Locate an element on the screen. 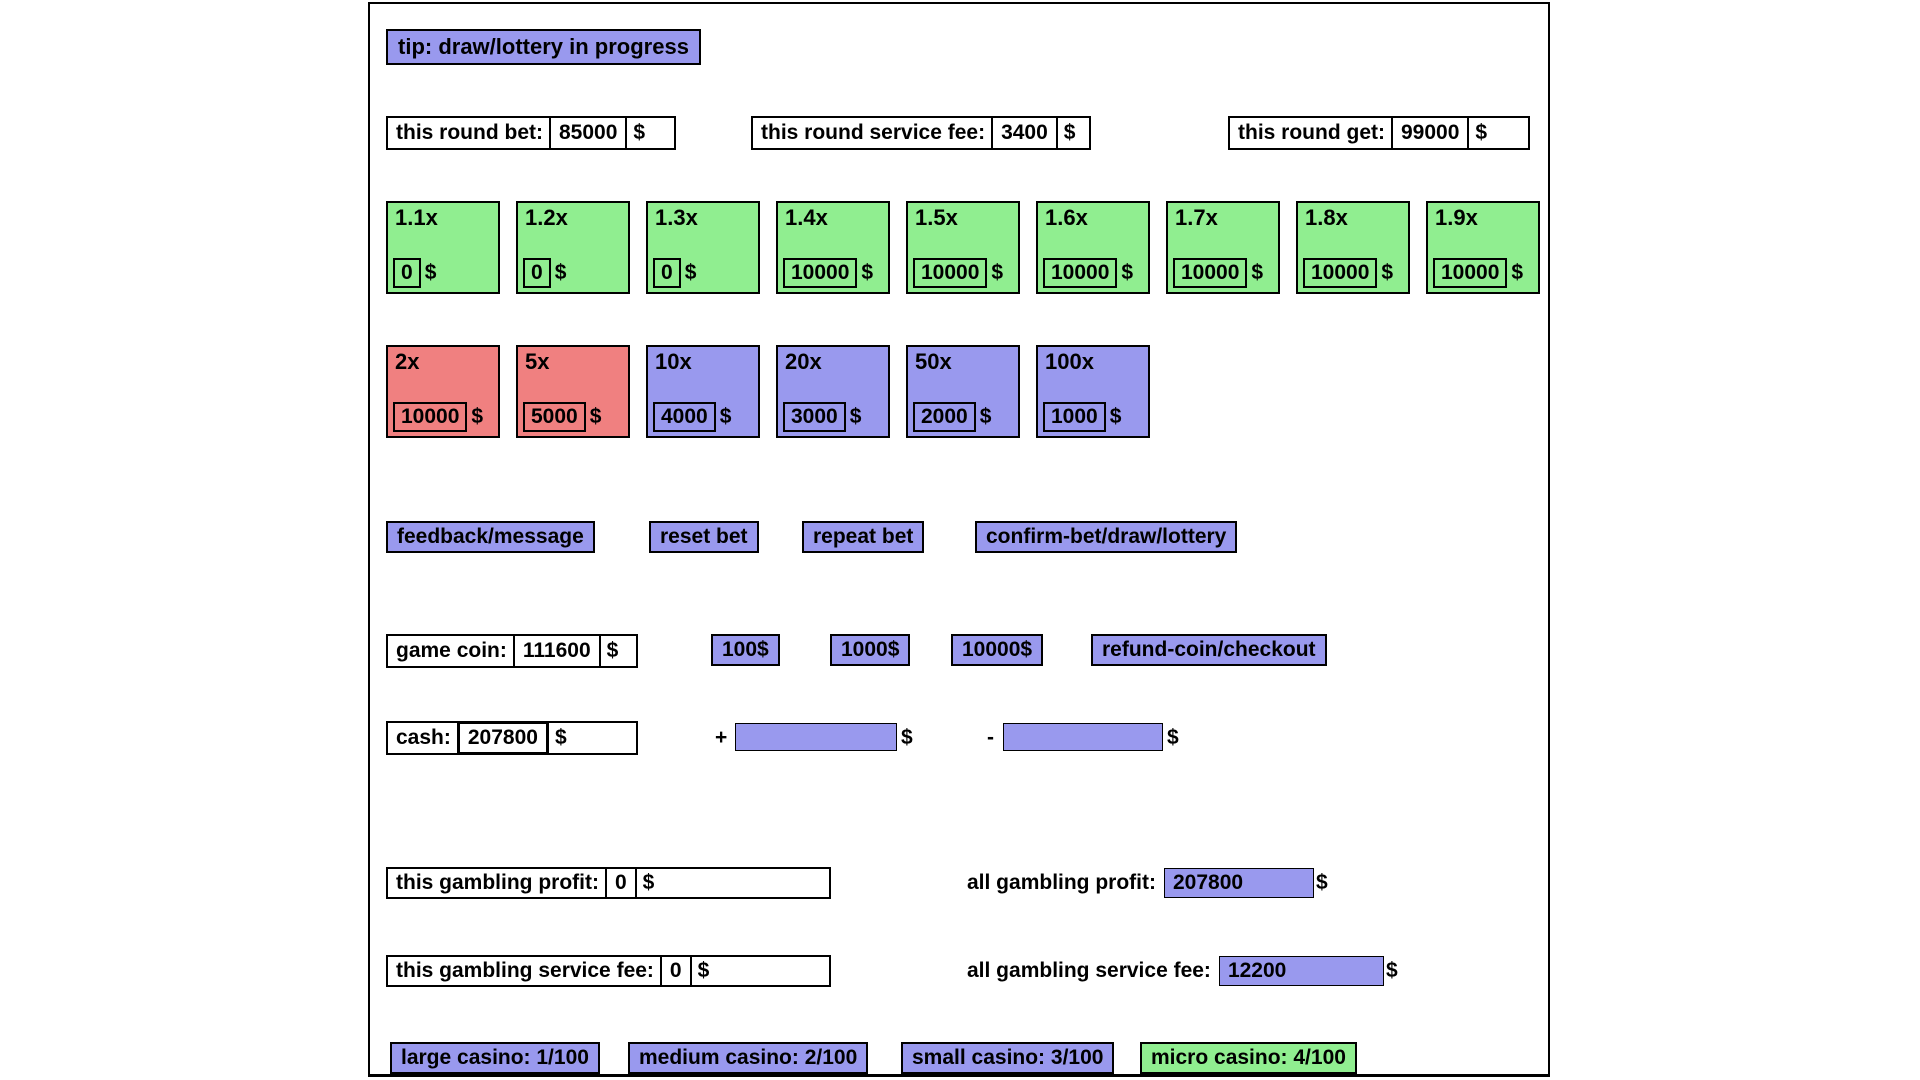 This screenshot has width=1920, height=1080. multiplier-bet-input: 1000 is located at coordinates (1074, 417).